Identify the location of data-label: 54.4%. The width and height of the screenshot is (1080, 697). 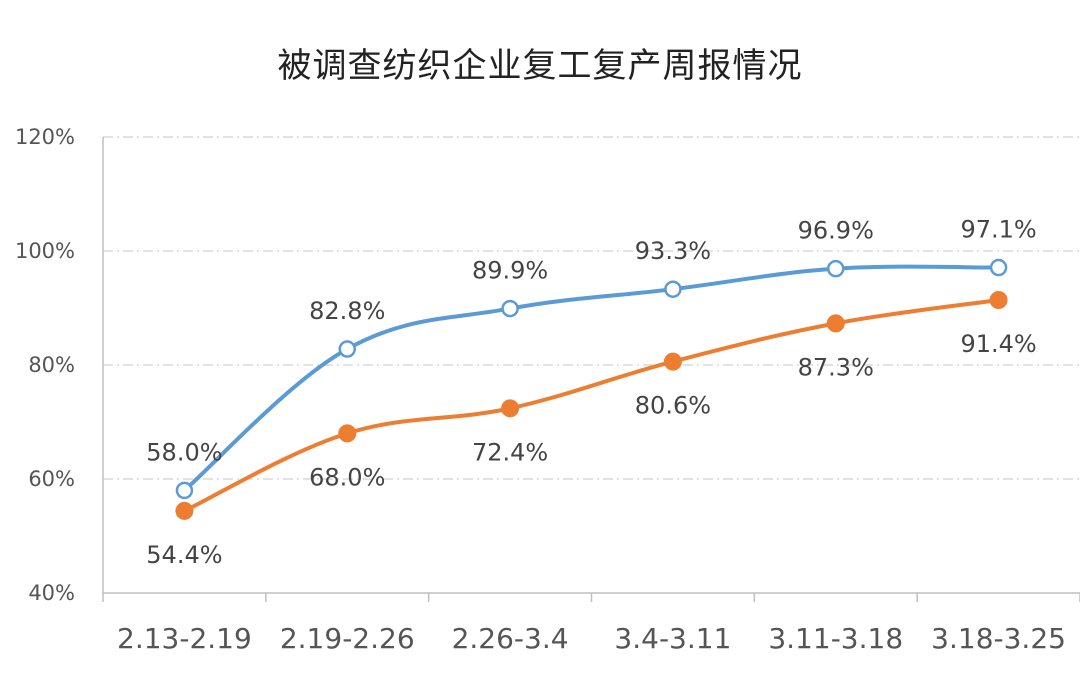
(184, 555).